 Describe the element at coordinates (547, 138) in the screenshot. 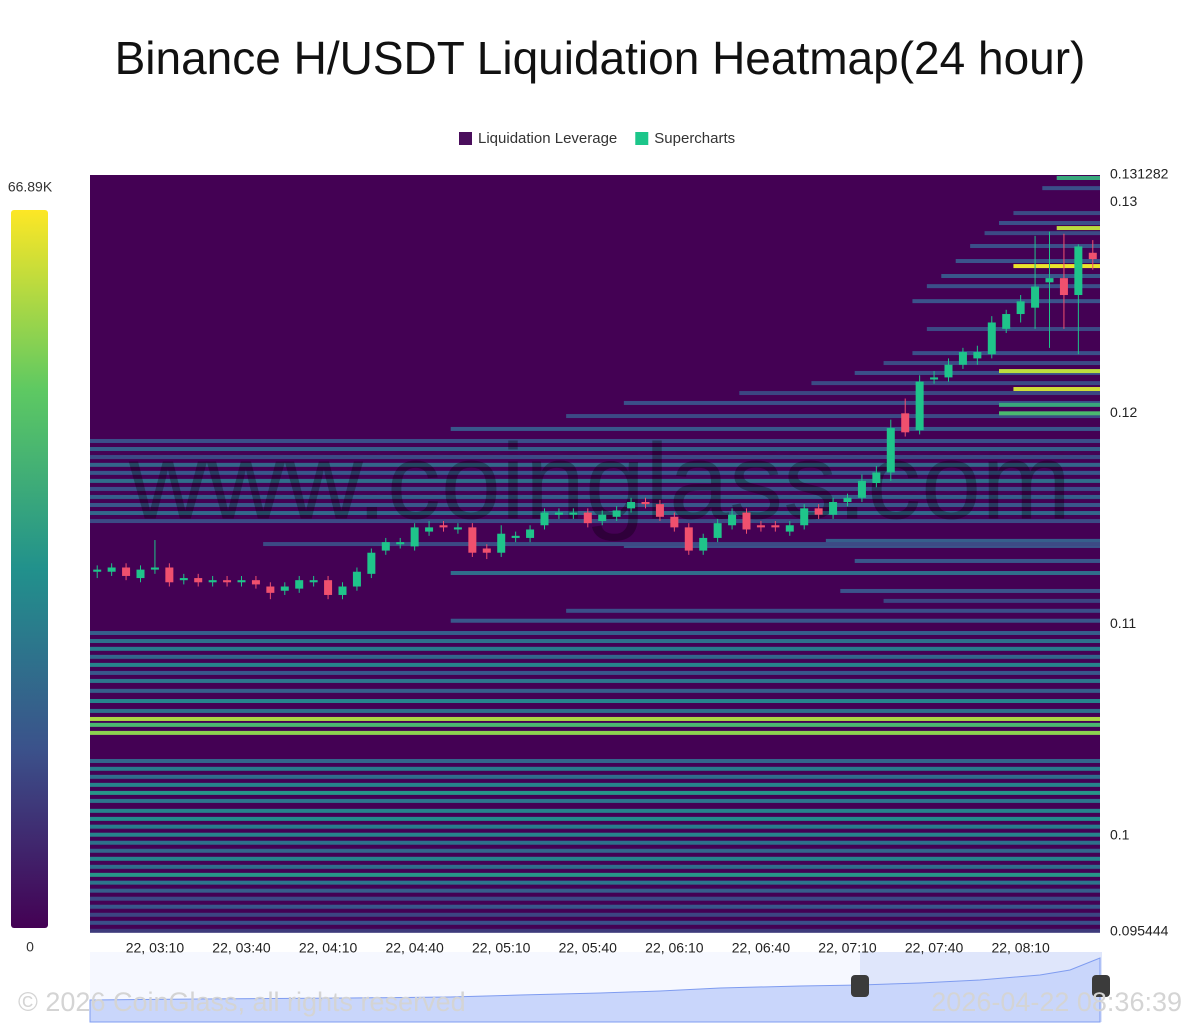

I see `legend-label: Liquidation Leverage` at that location.